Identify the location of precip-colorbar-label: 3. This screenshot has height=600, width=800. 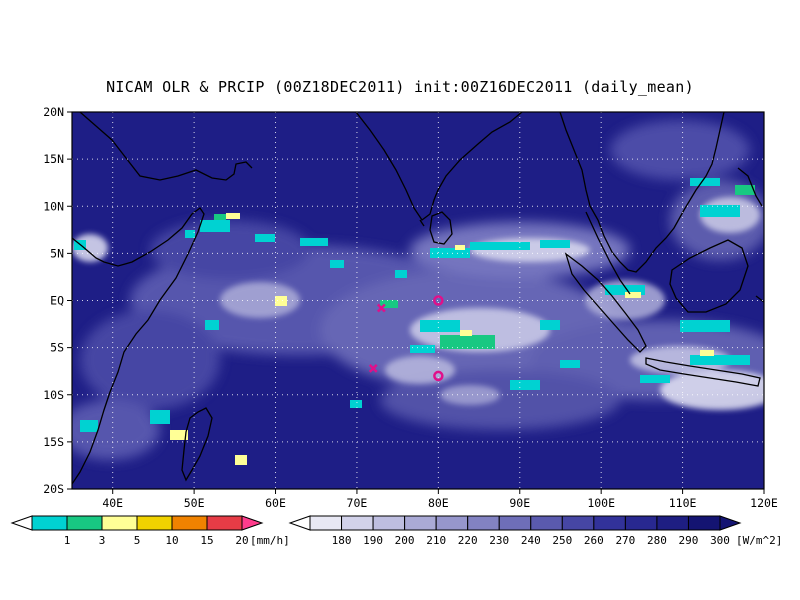
(102, 540).